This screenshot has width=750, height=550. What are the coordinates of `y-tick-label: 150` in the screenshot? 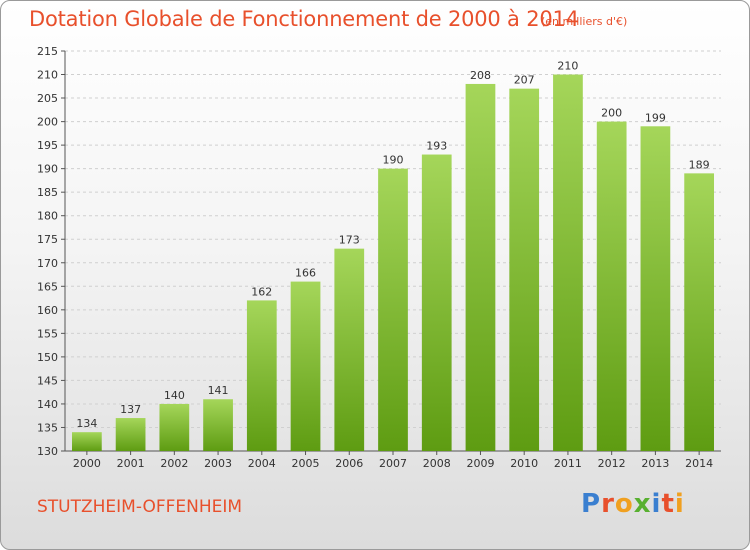 It's located at (47, 357).